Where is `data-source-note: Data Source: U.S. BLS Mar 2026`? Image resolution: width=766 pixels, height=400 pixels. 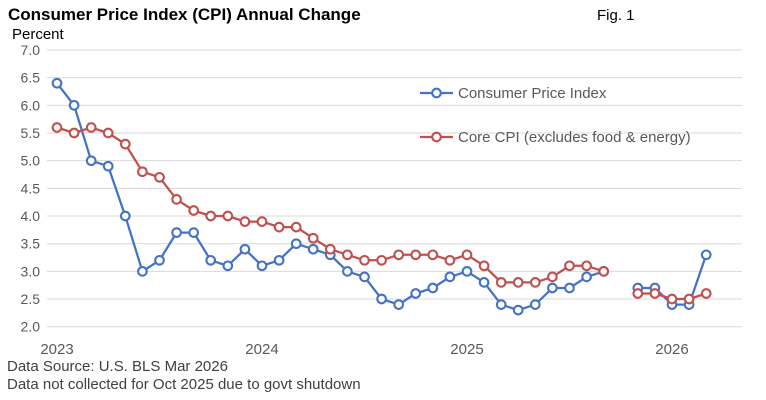
data-source-note: Data Source: U.S. BLS Mar 2026 is located at coordinates (117, 366).